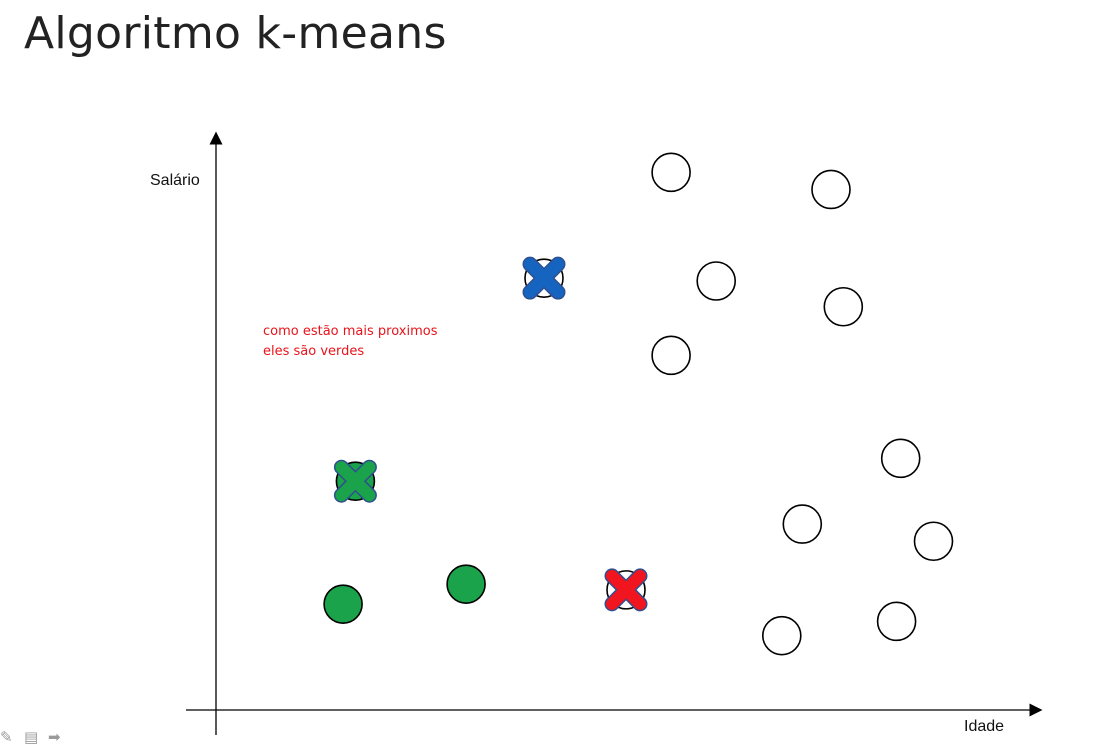 The image size is (1094, 746). I want to click on notes-icon: ▤, so click(34, 738).